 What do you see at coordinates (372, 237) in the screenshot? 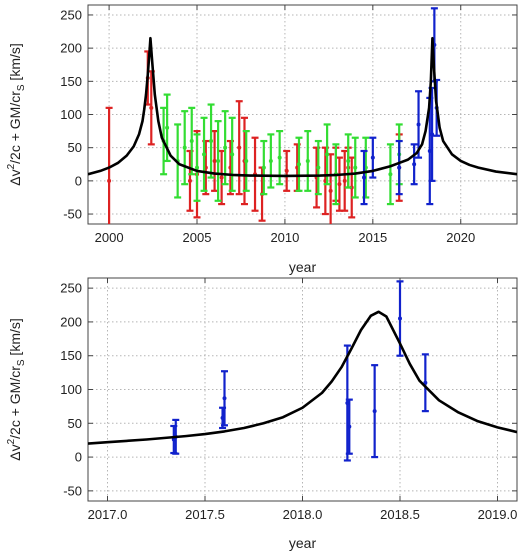
I see `x-tick-label: 2015` at bounding box center [372, 237].